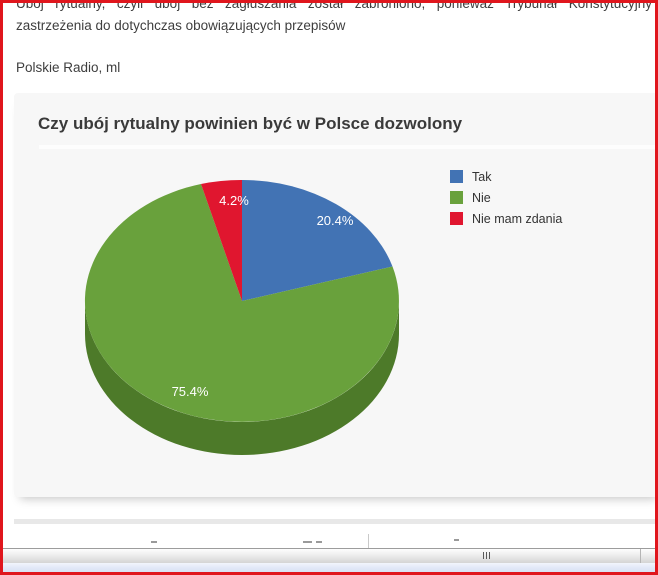 The image size is (658, 575). Describe the element at coordinates (456, 218) in the screenshot. I see `legend-swatch-nie-mam-zdania` at that location.